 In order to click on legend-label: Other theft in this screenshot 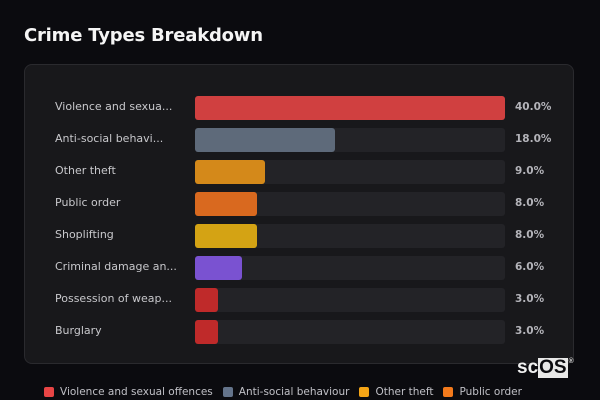, I will do `click(404, 392)`.